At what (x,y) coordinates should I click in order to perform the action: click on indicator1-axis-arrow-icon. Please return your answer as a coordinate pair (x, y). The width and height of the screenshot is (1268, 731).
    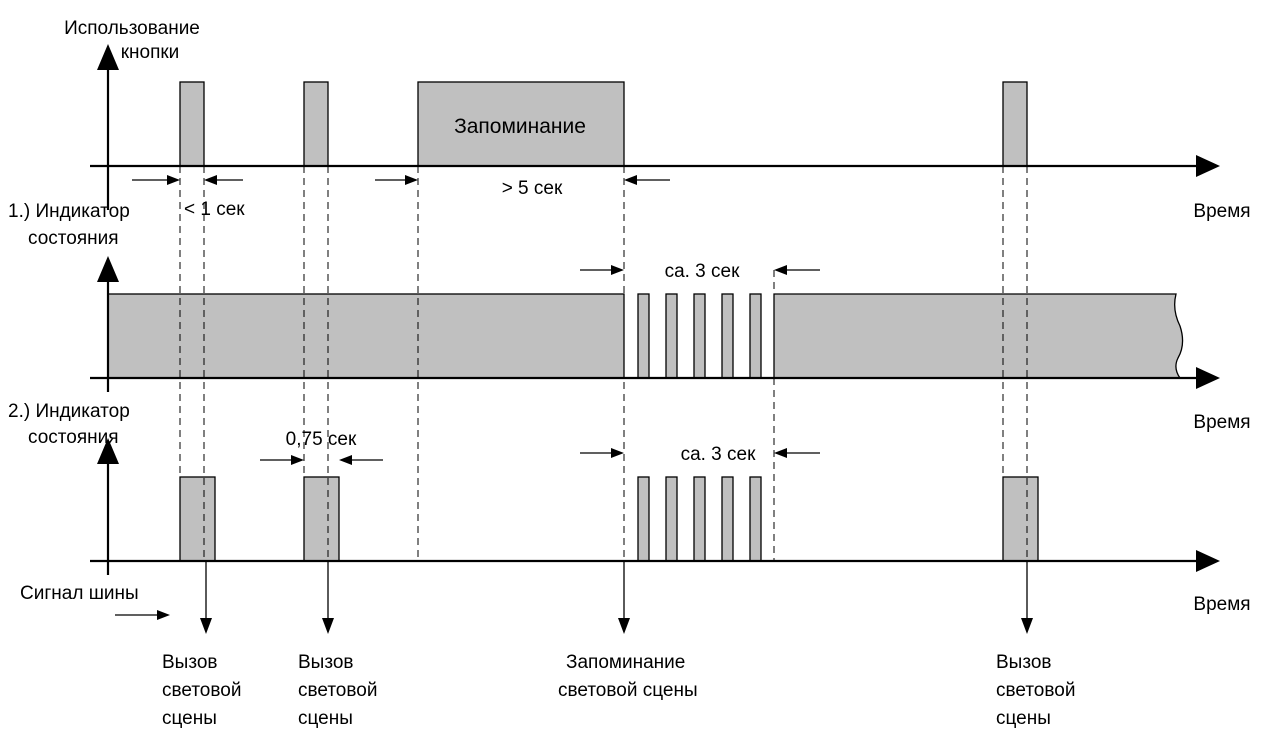
    Looking at the image, I should click on (108, 269).